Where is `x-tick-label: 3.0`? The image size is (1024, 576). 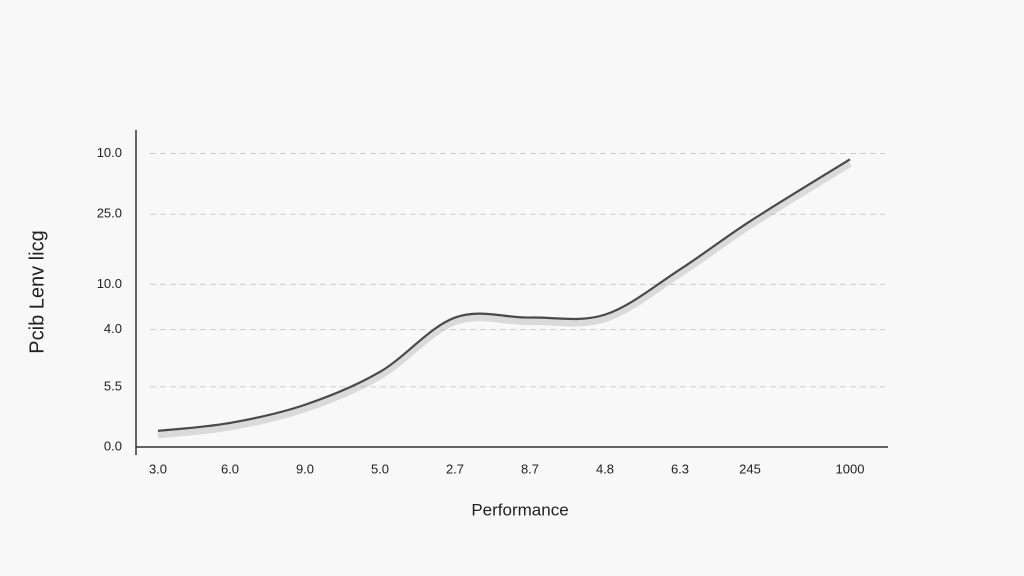 x-tick-label: 3.0 is located at coordinates (158, 468).